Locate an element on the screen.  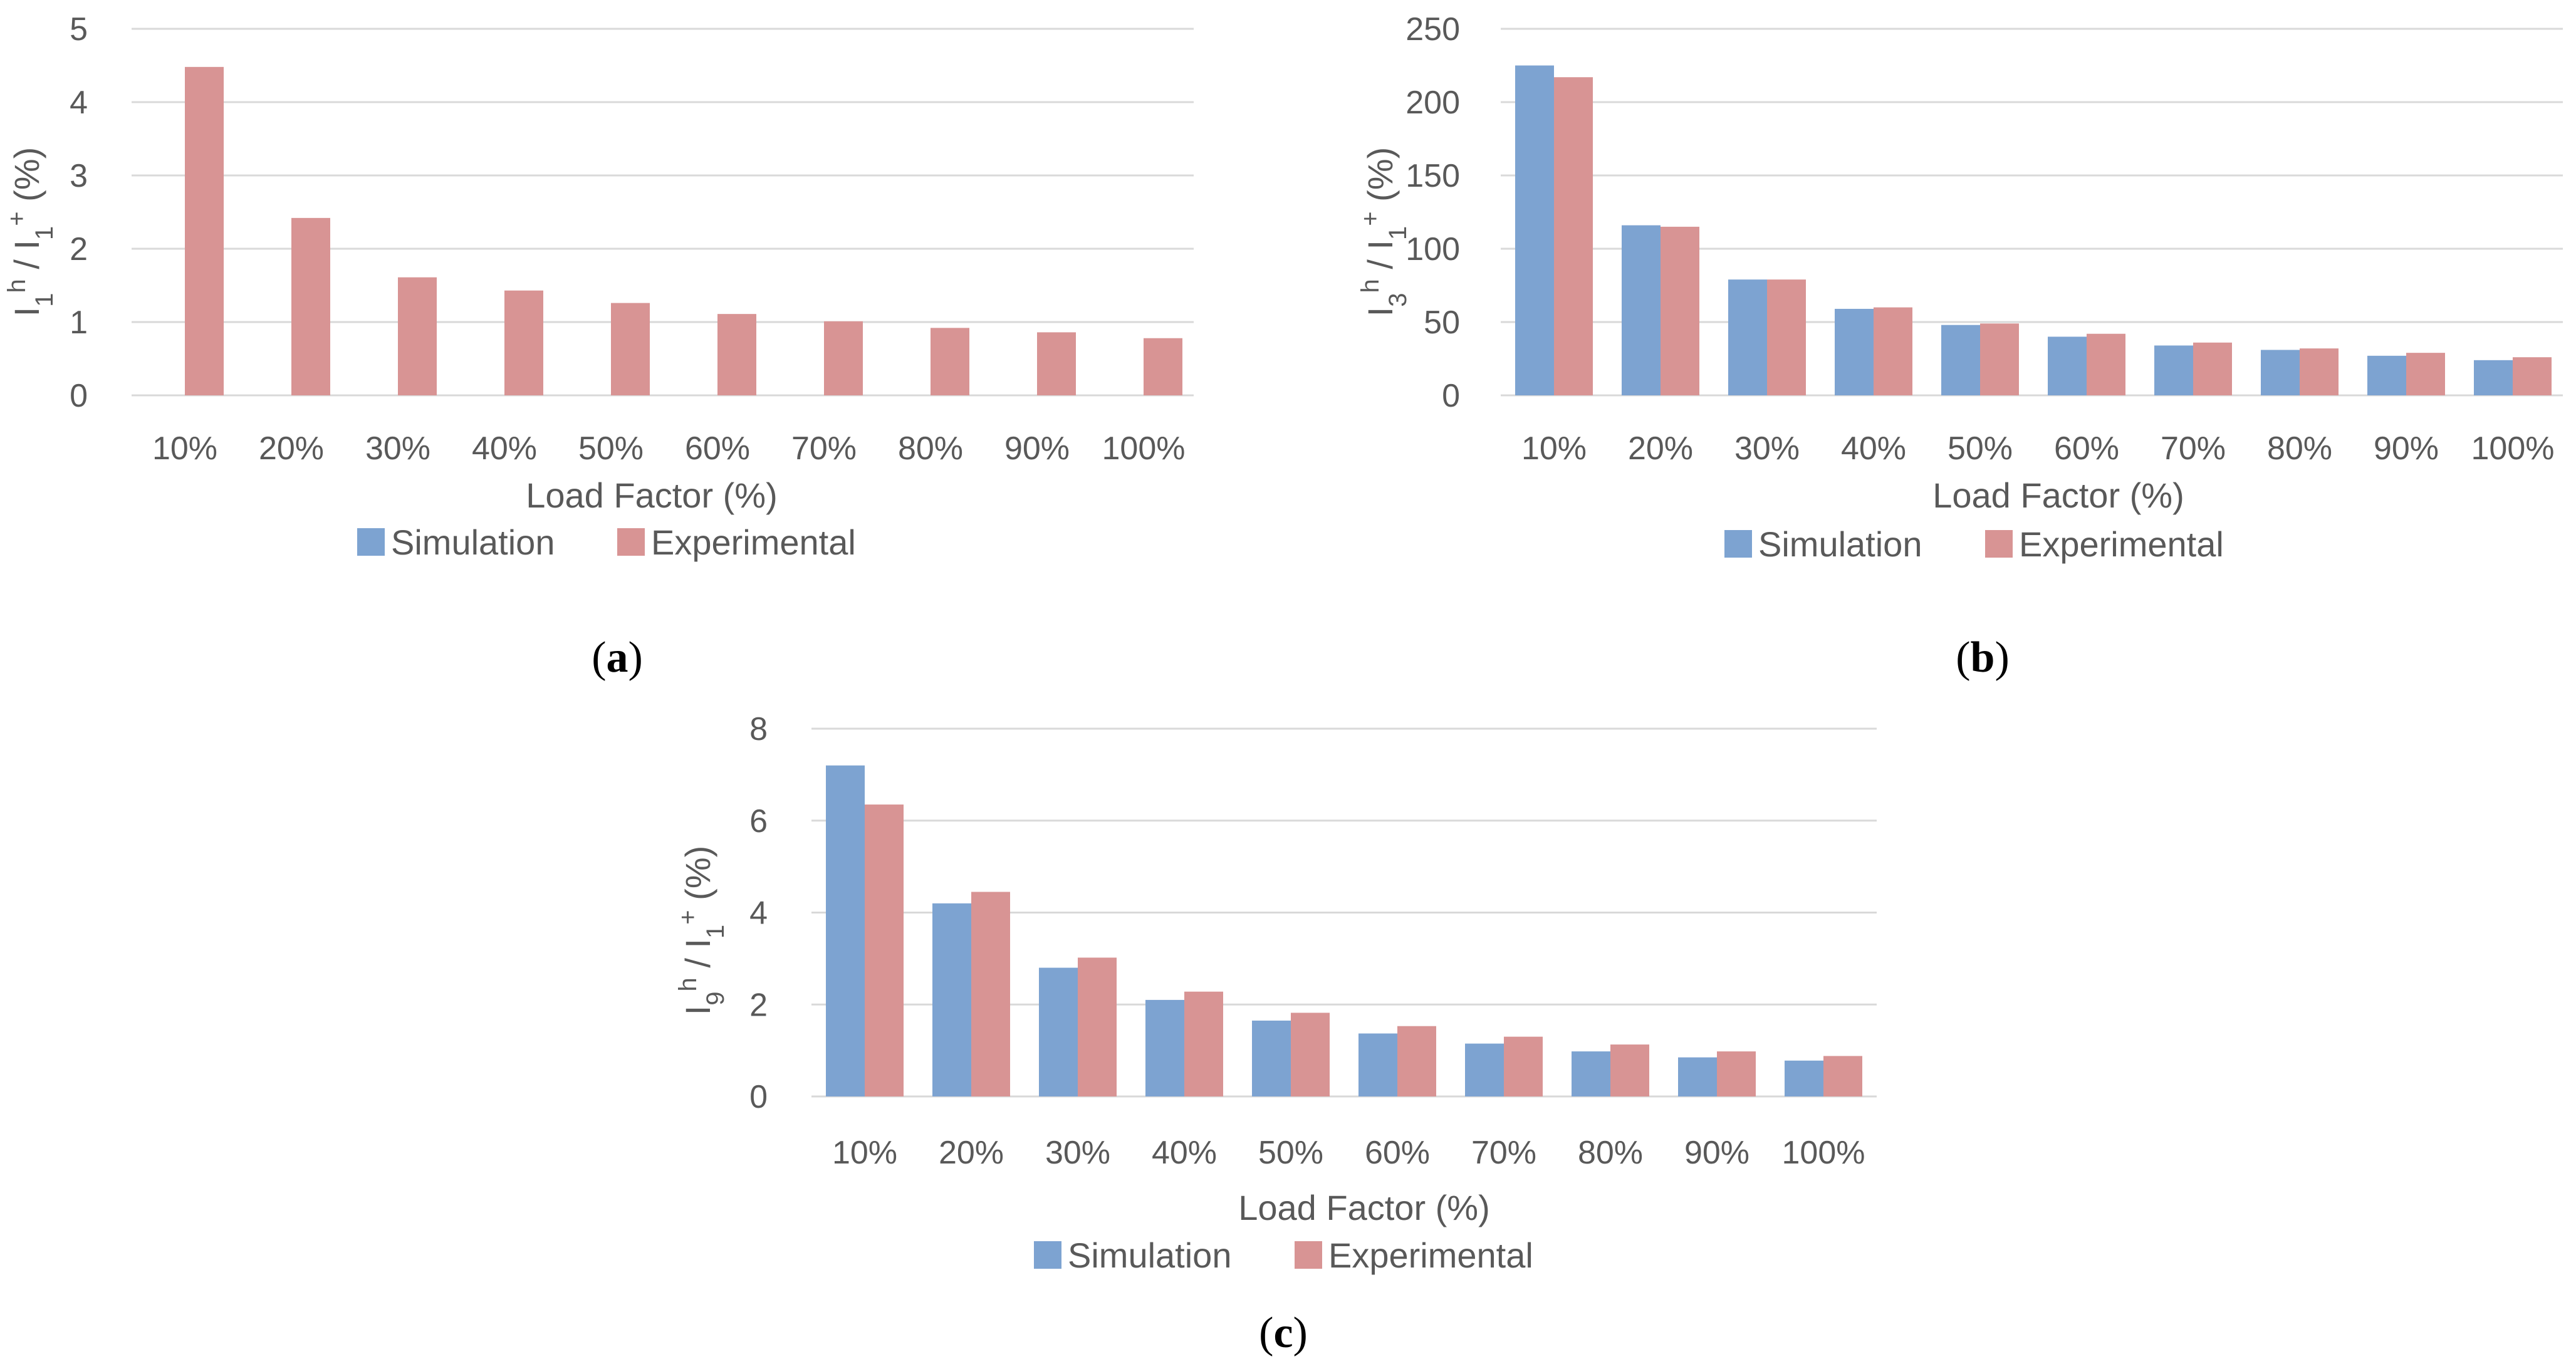
x-ticks-b: 10% 20% 30% 40% 50% 60% 70% 80% 90% 100% is located at coordinates (2038, 448).